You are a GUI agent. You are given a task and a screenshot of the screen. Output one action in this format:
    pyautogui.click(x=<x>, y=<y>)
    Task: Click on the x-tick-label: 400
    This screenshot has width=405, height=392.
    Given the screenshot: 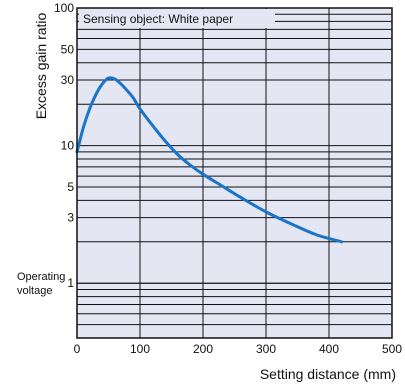 What is the action you would take?
    pyautogui.click(x=329, y=349)
    